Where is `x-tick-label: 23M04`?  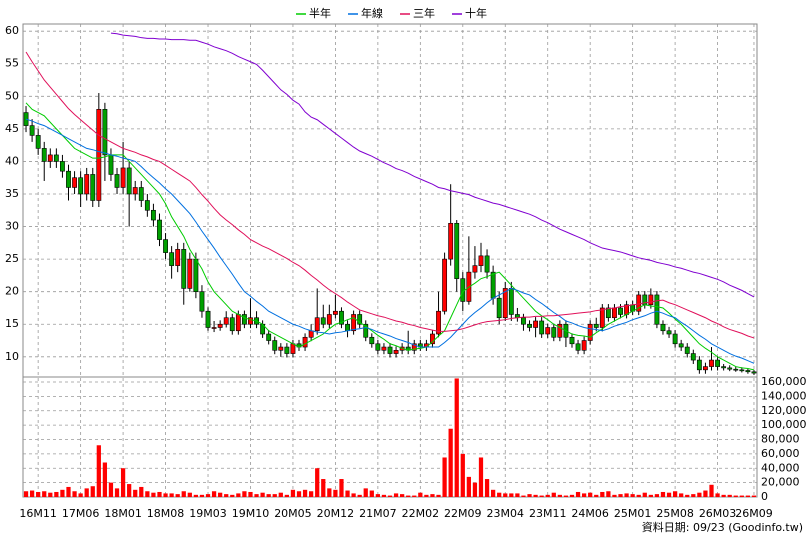
x-tick-label: 23M04 is located at coordinates (506, 513).